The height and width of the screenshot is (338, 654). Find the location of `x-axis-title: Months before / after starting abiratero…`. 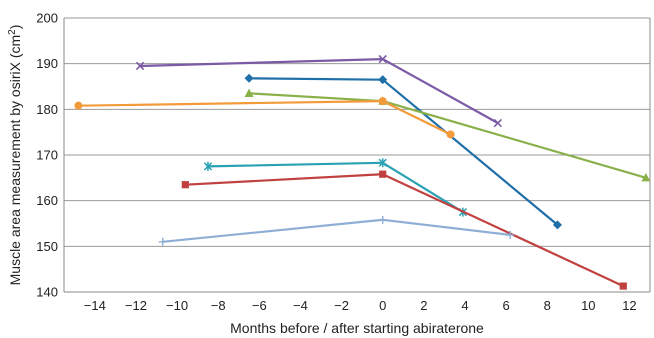

x-axis-title: Months before / after starting abiratero… is located at coordinates (357, 328).